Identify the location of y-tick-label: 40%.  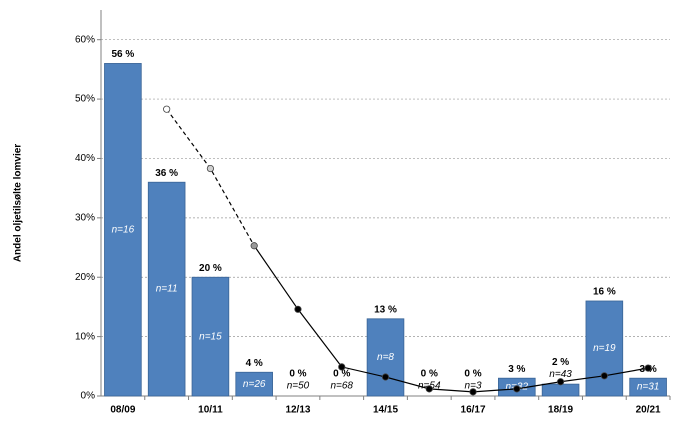
(85, 158).